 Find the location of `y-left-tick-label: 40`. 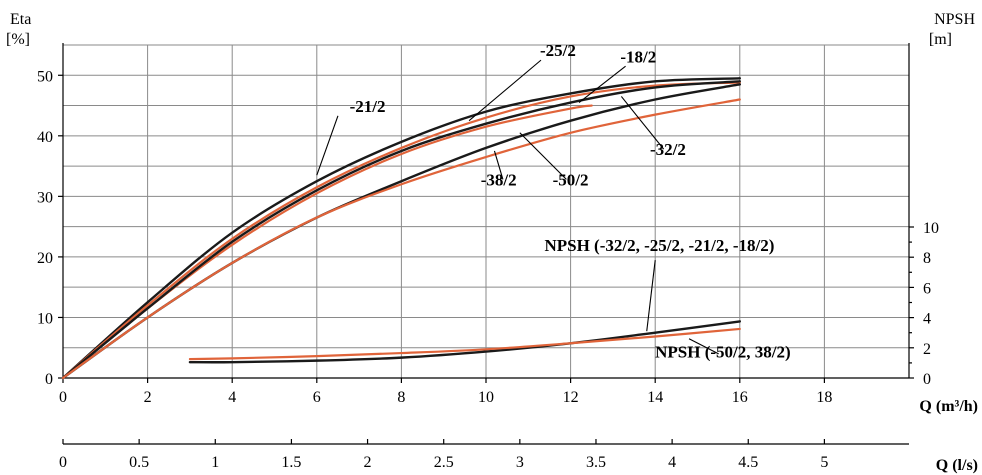

y-left-tick-label: 40 is located at coordinates (45, 137).